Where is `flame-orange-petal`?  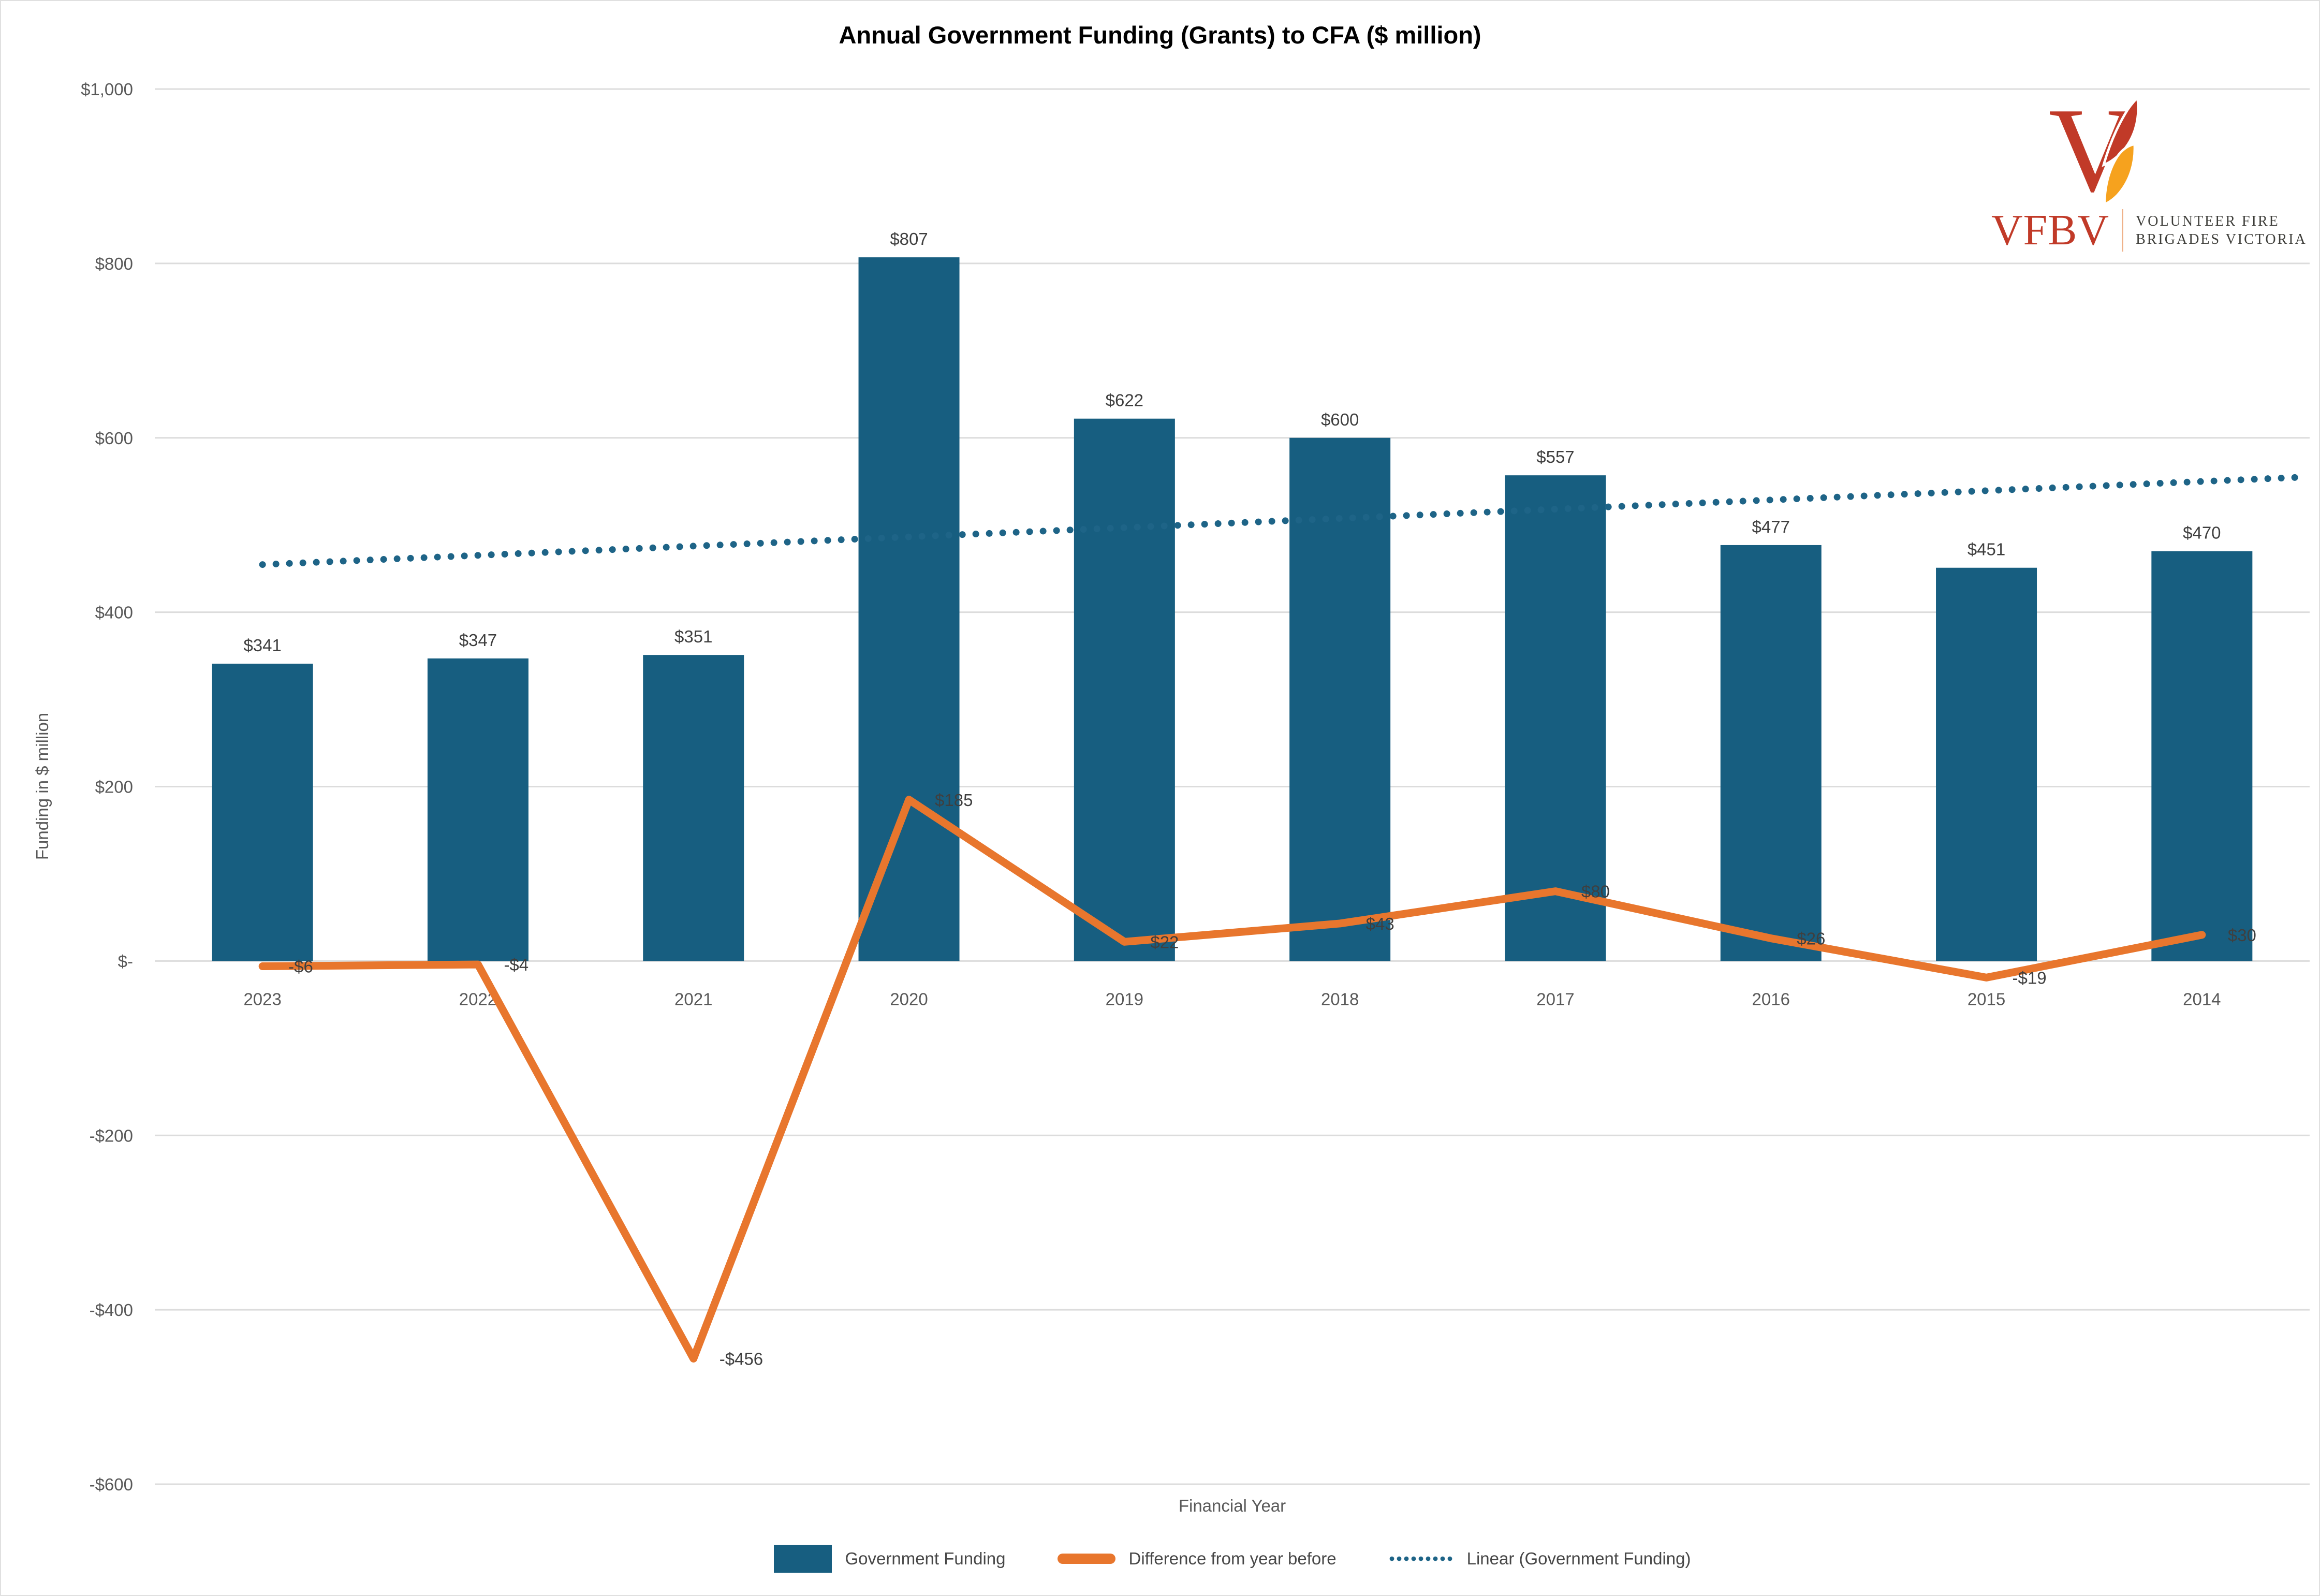 flame-orange-petal is located at coordinates (2119, 174).